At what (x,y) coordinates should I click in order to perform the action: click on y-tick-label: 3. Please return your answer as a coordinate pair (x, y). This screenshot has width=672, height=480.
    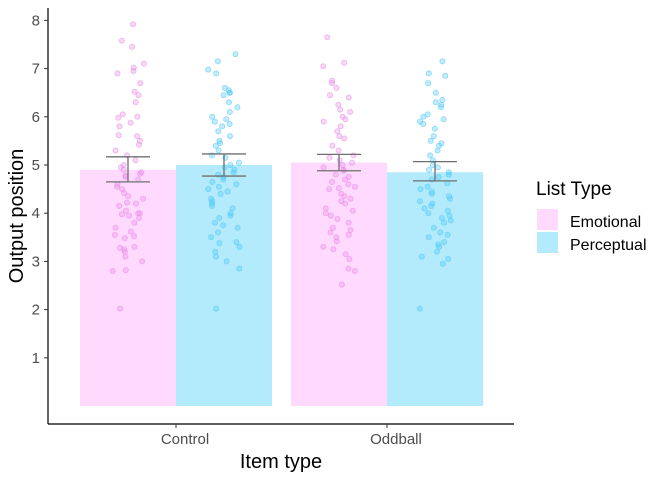
    Looking at the image, I should click on (36, 261).